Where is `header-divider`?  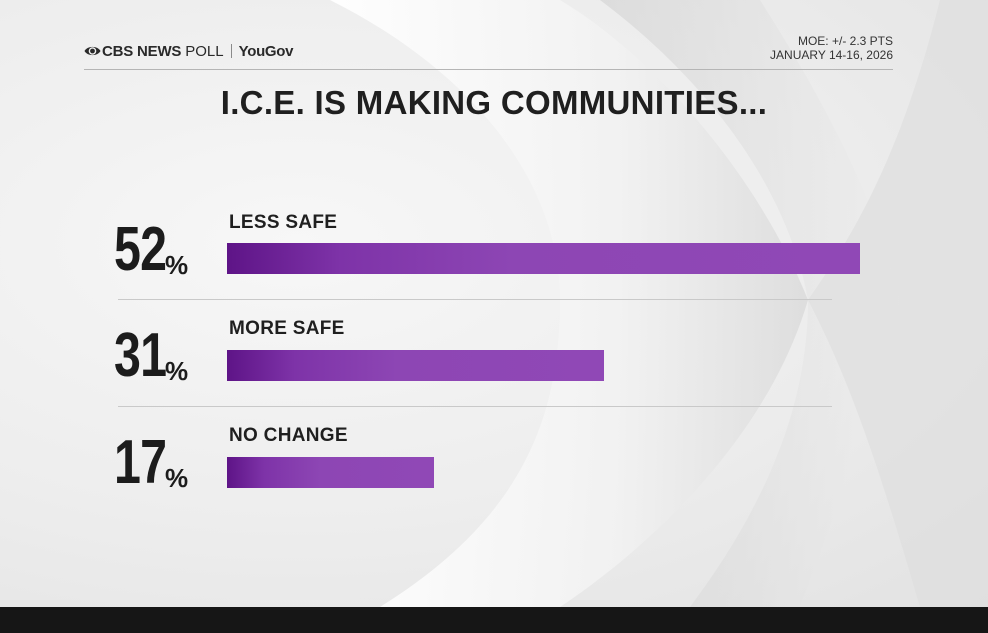
header-divider is located at coordinates (488, 69).